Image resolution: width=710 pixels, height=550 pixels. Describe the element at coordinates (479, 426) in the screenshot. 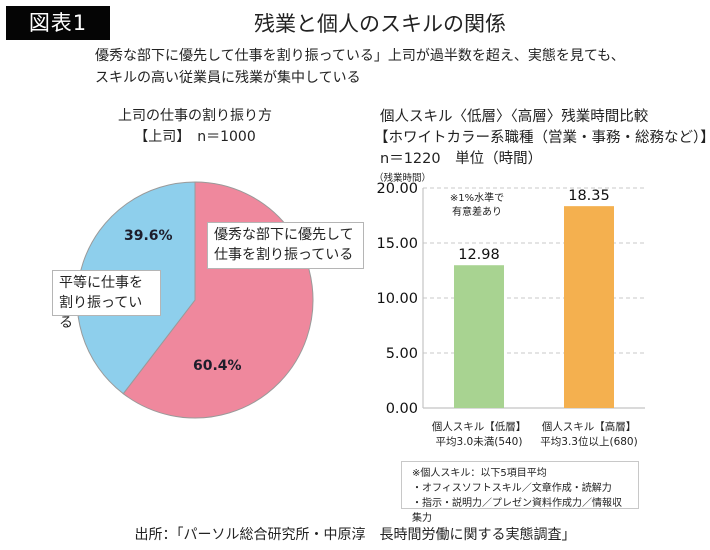

I see `x-category-label: 個人スキル【低層】` at that location.